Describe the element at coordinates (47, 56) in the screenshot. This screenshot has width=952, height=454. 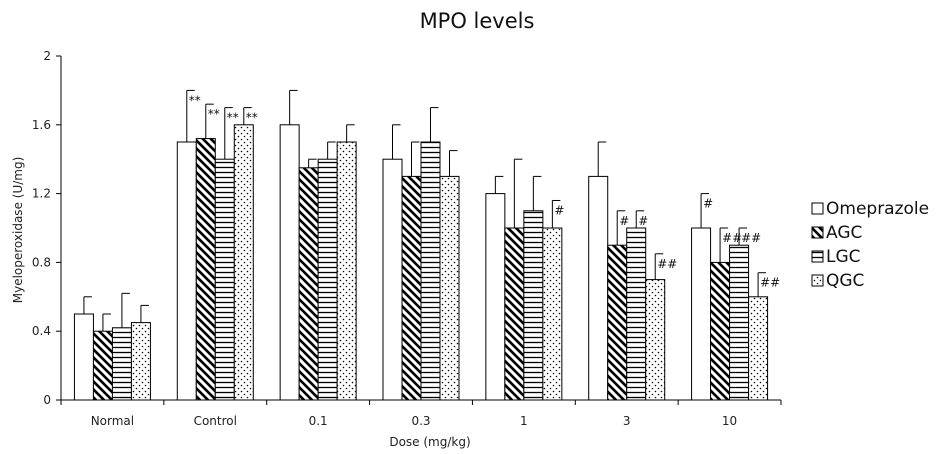
I see `y-tick-label: 2` at that location.